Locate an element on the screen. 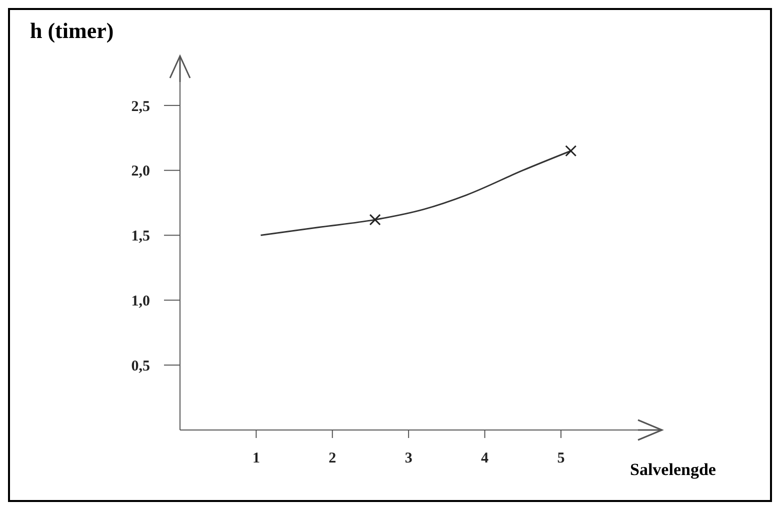  y-axis-title: h (timer) is located at coordinates (72, 31).